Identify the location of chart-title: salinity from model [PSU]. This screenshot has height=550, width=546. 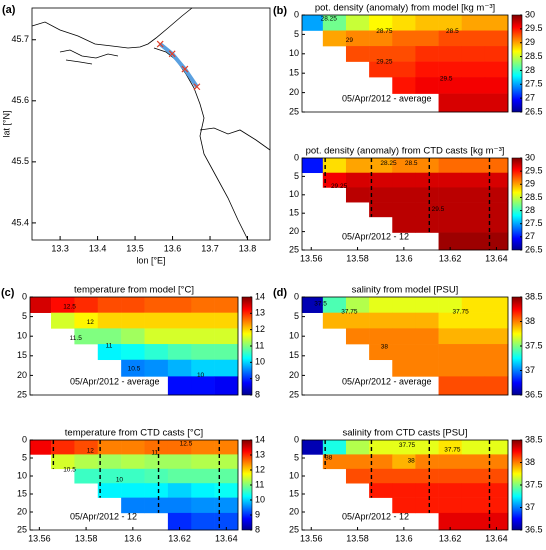
(405, 290).